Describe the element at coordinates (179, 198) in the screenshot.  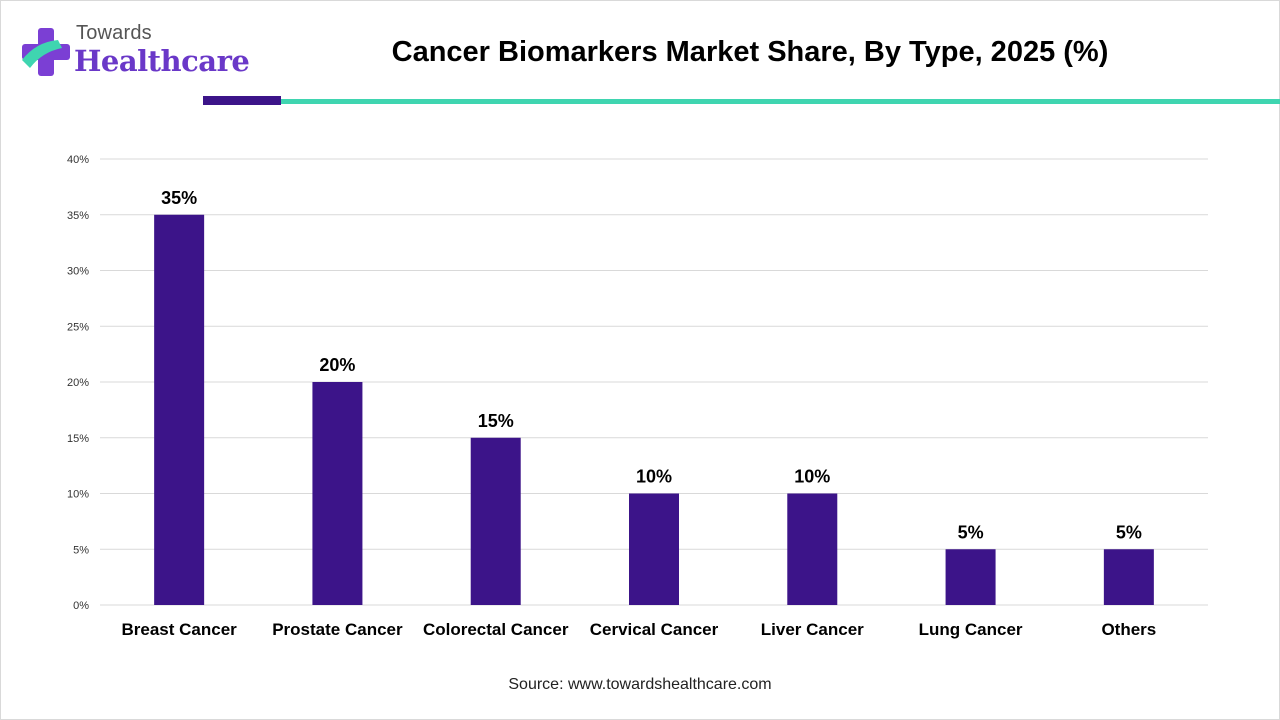
I see `data-label: 35%` at that location.